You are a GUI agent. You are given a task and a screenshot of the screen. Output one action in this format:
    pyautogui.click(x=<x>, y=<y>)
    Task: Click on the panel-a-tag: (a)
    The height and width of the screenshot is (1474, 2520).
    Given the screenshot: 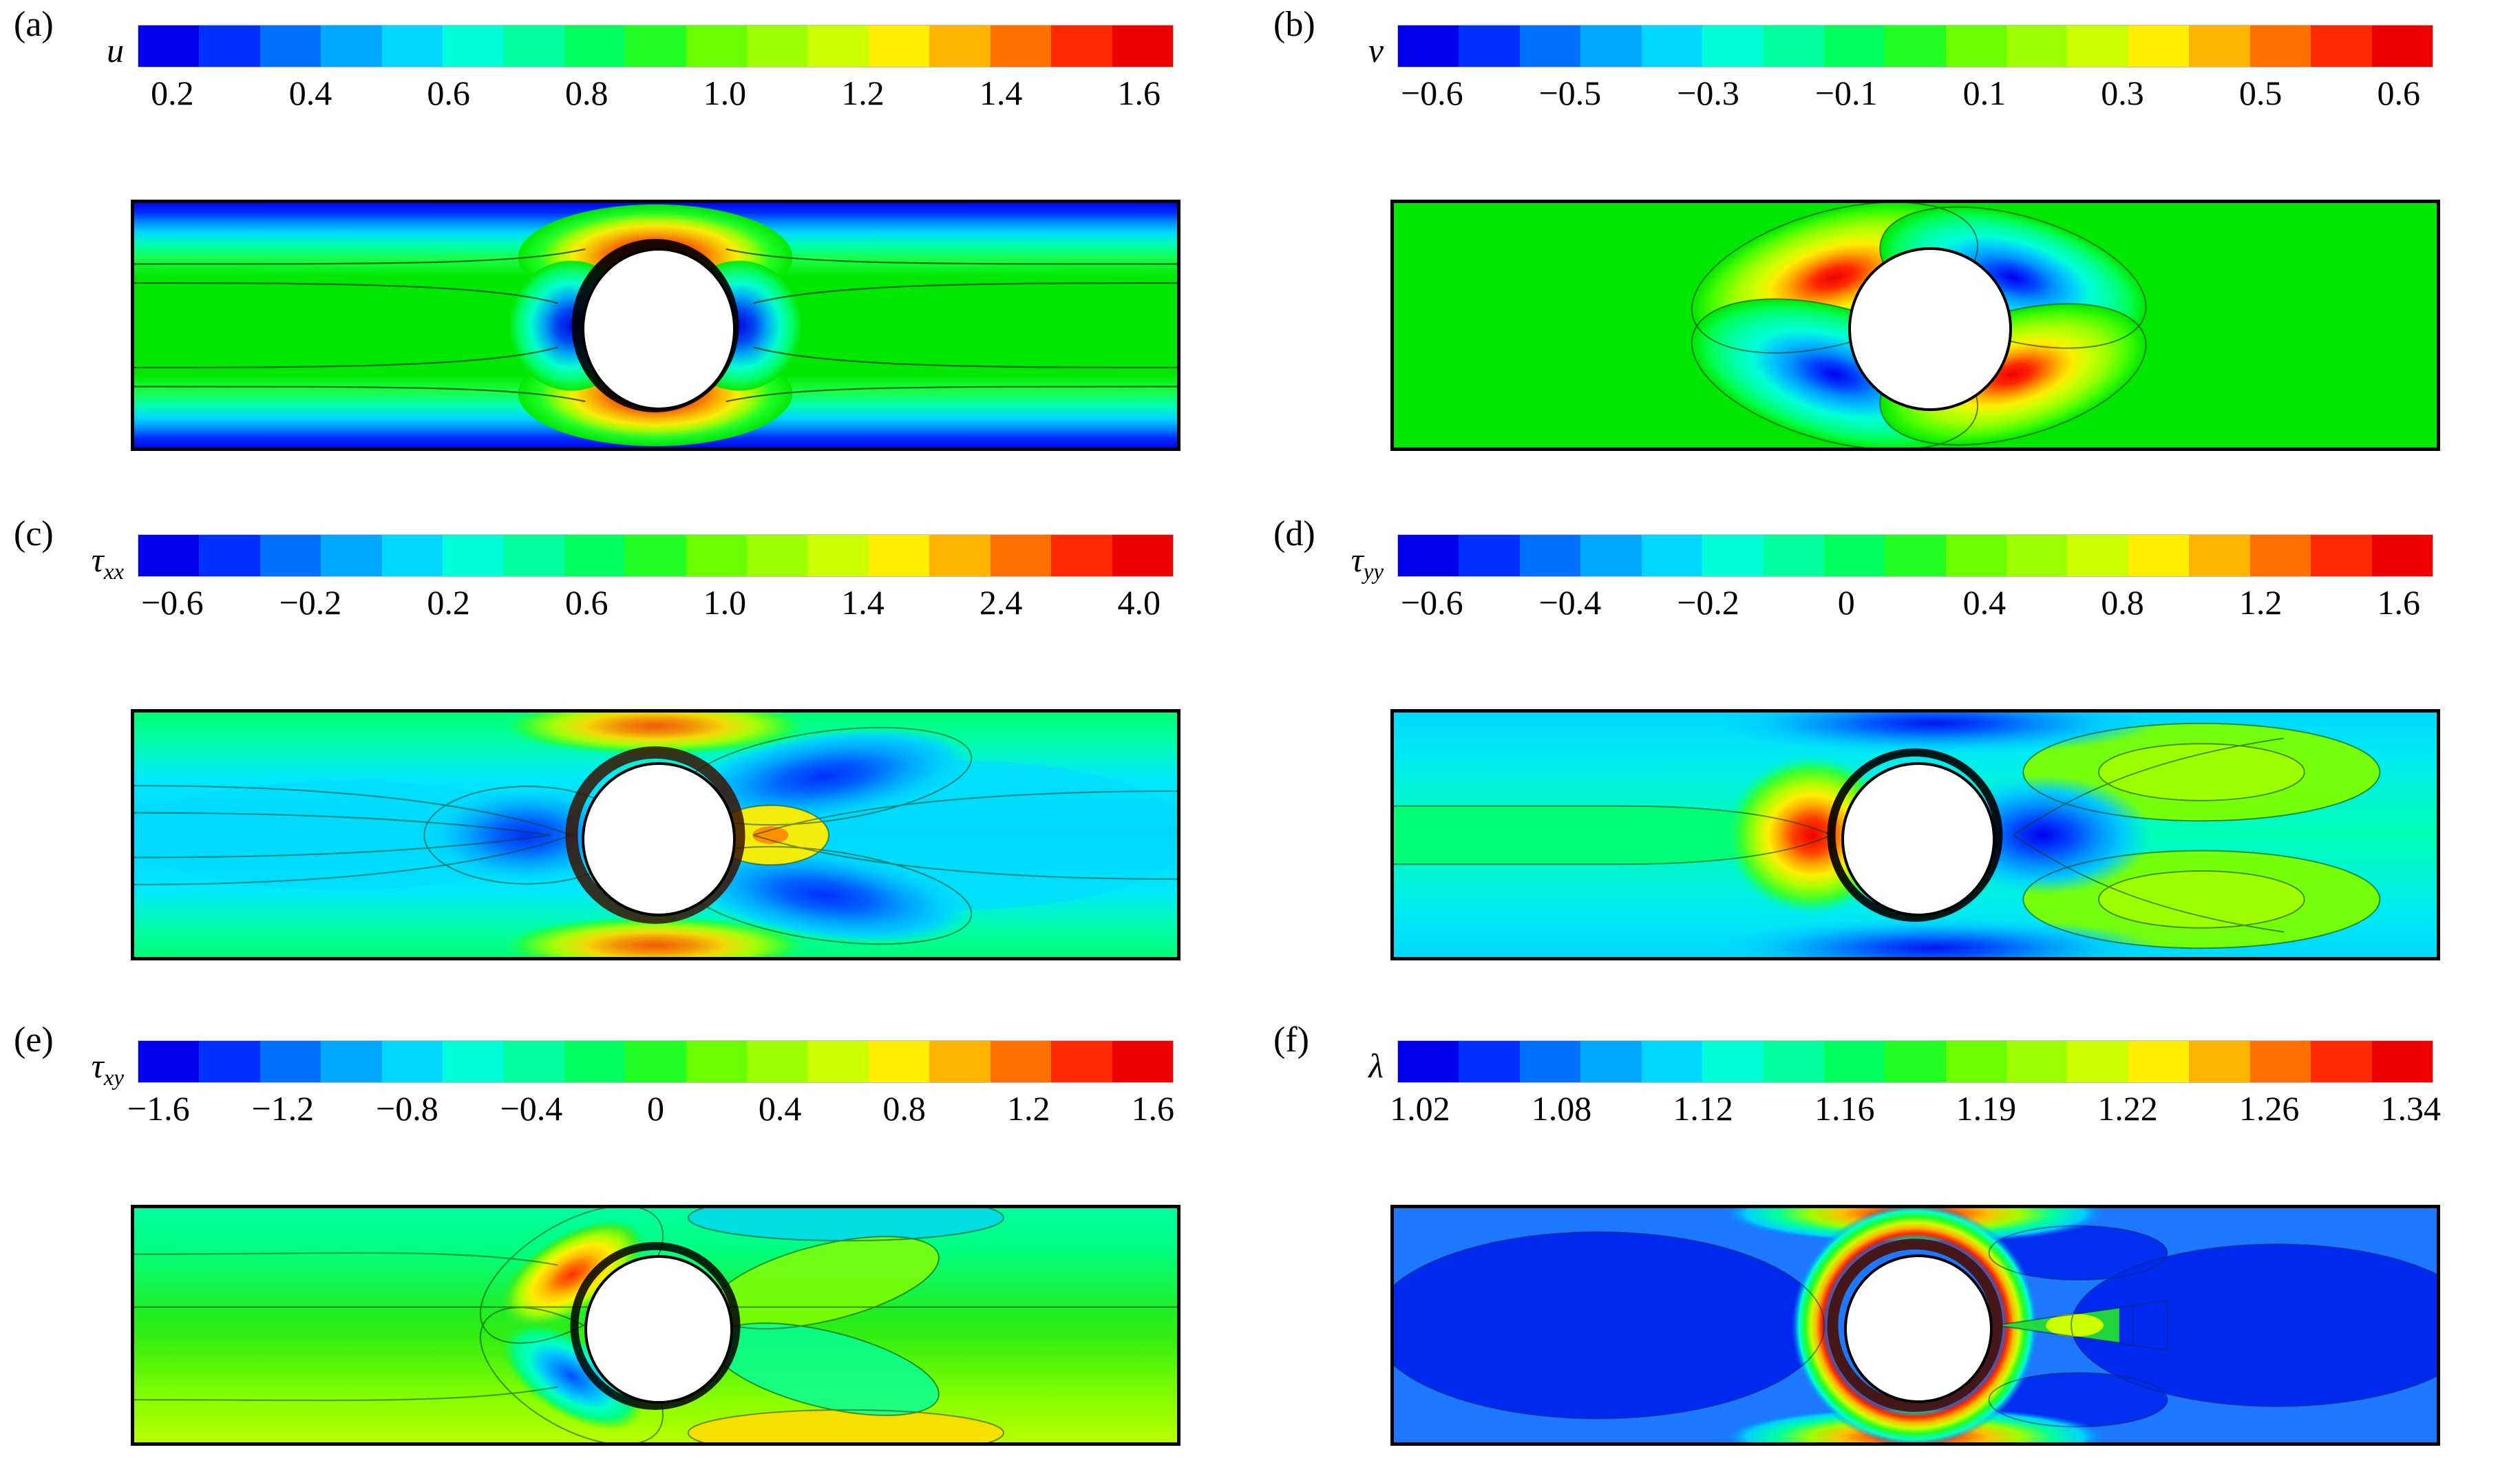 What is the action you would take?
    pyautogui.click(x=34, y=25)
    